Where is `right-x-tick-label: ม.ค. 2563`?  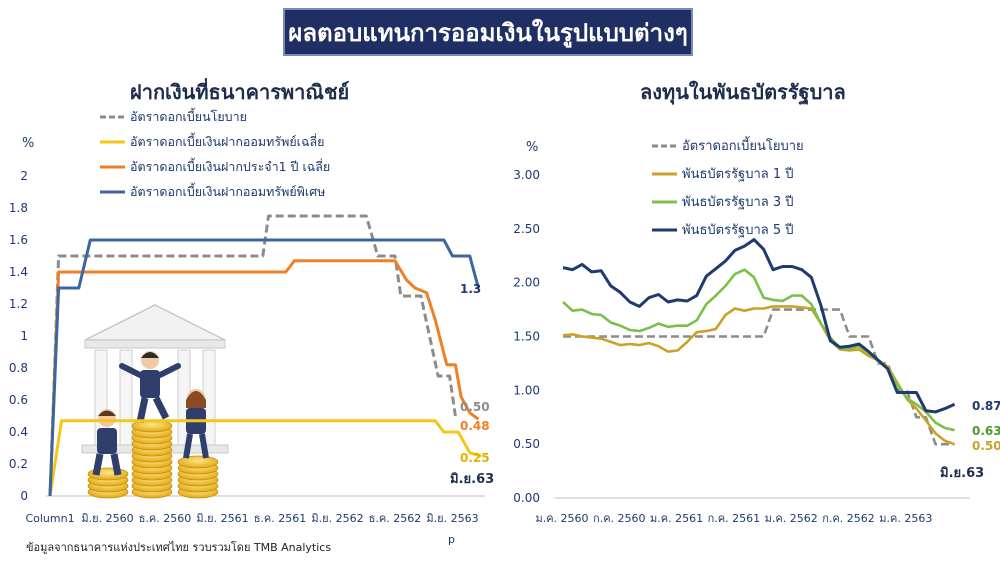
right-x-tick-label: ม.ค. 2563 is located at coordinates (905, 518).